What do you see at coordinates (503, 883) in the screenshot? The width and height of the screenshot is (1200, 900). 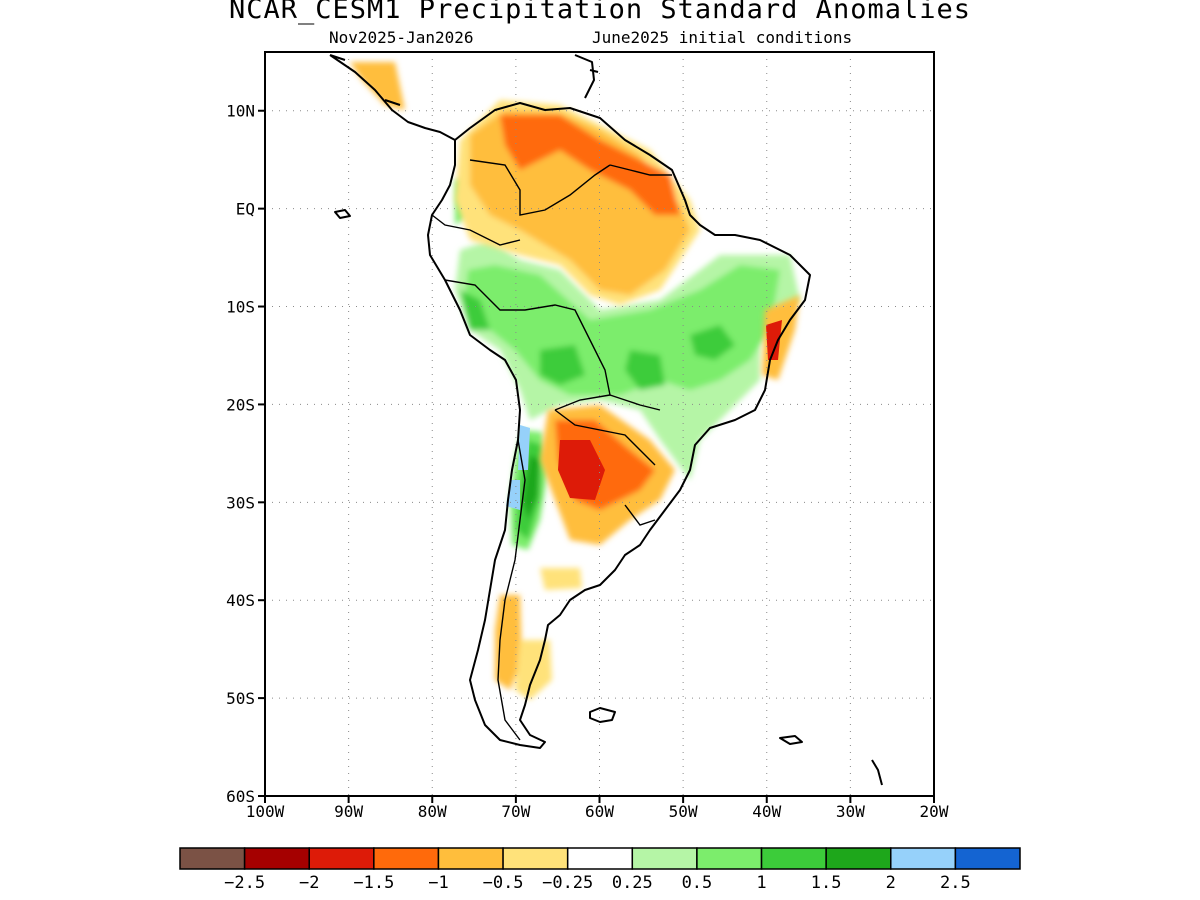 I see `colorbar-label: −0.5` at bounding box center [503, 883].